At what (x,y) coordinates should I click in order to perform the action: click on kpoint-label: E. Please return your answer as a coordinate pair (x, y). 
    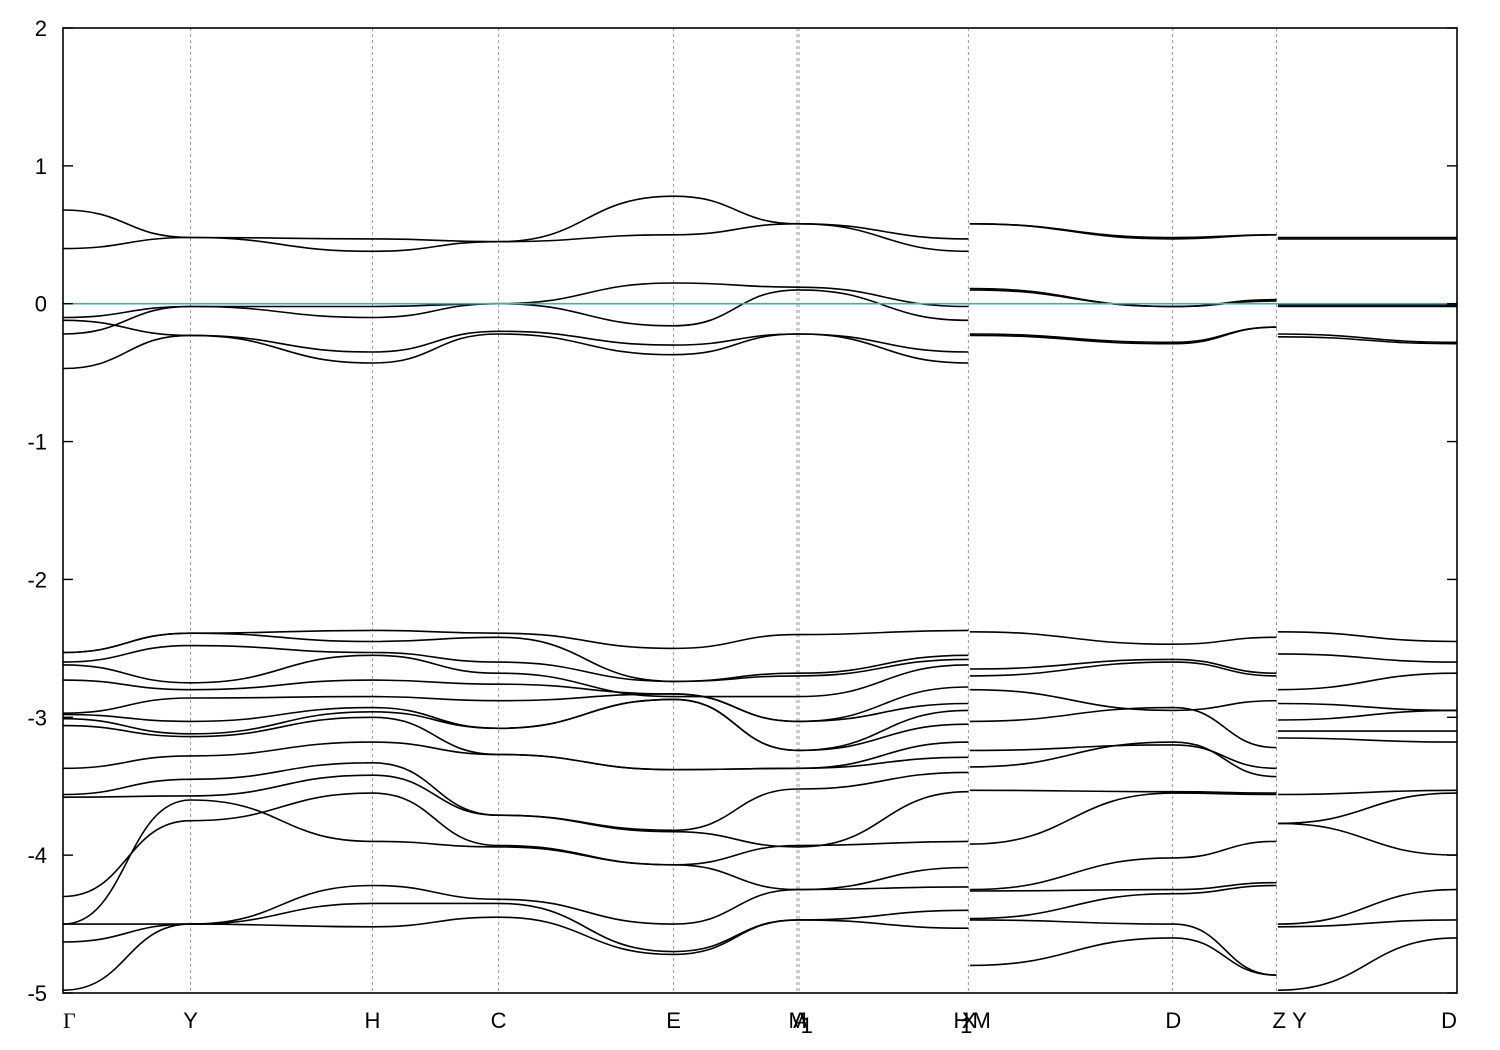
    Looking at the image, I should click on (673, 1020).